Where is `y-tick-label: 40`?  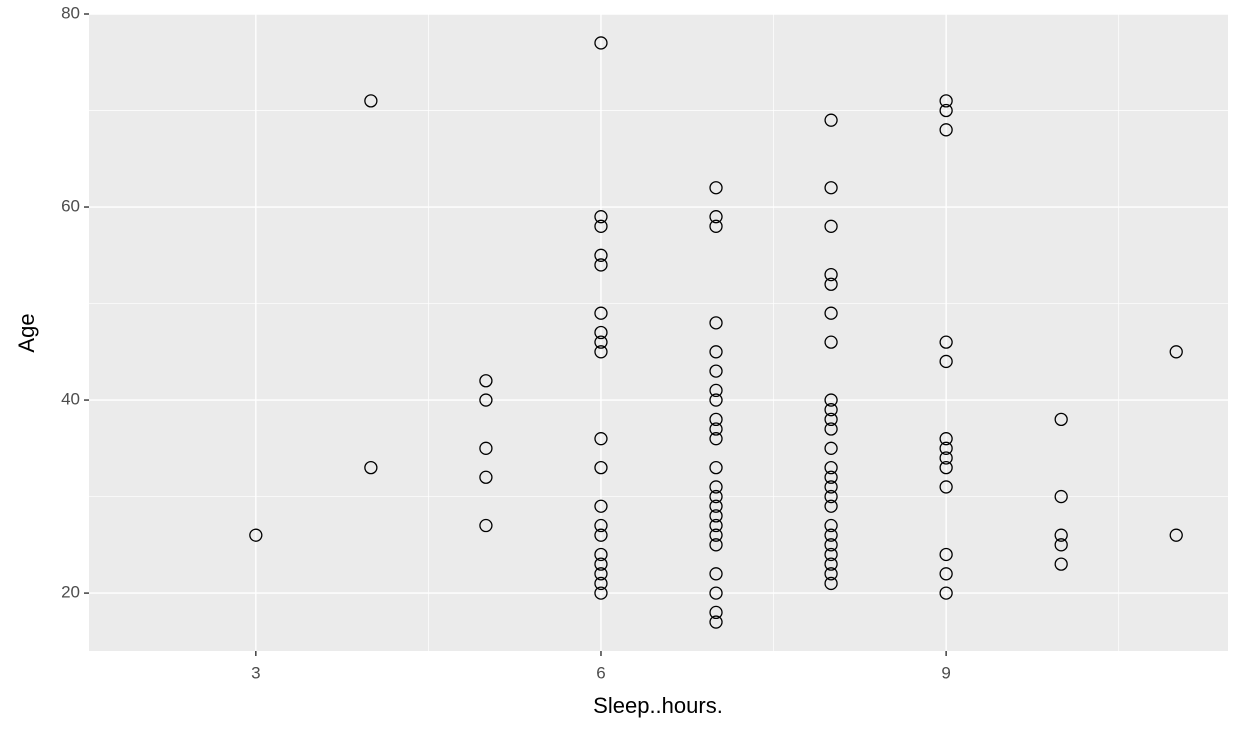
y-tick-label: 40 is located at coordinates (70, 399).